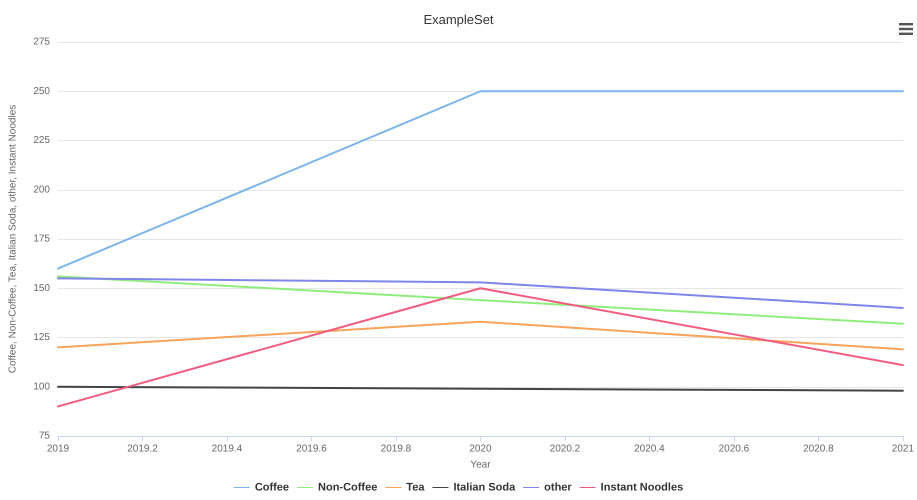 The width and height of the screenshot is (917, 500). I want to click on x-tick-label: 2020.4, so click(650, 449).